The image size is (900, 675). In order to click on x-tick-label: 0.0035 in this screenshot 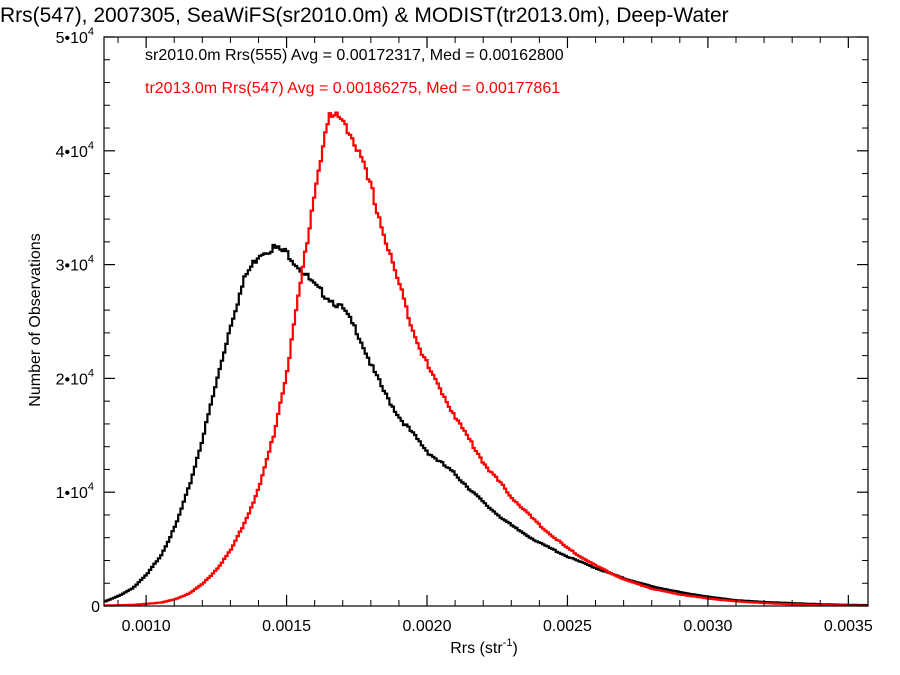, I will do `click(848, 626)`.